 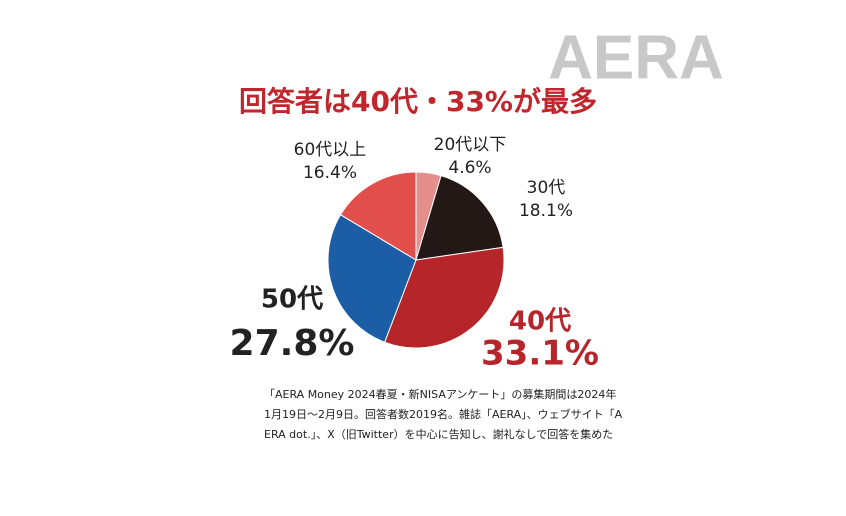 What do you see at coordinates (540, 322) in the screenshot?
I see `slice-category-label: 40代` at bounding box center [540, 322].